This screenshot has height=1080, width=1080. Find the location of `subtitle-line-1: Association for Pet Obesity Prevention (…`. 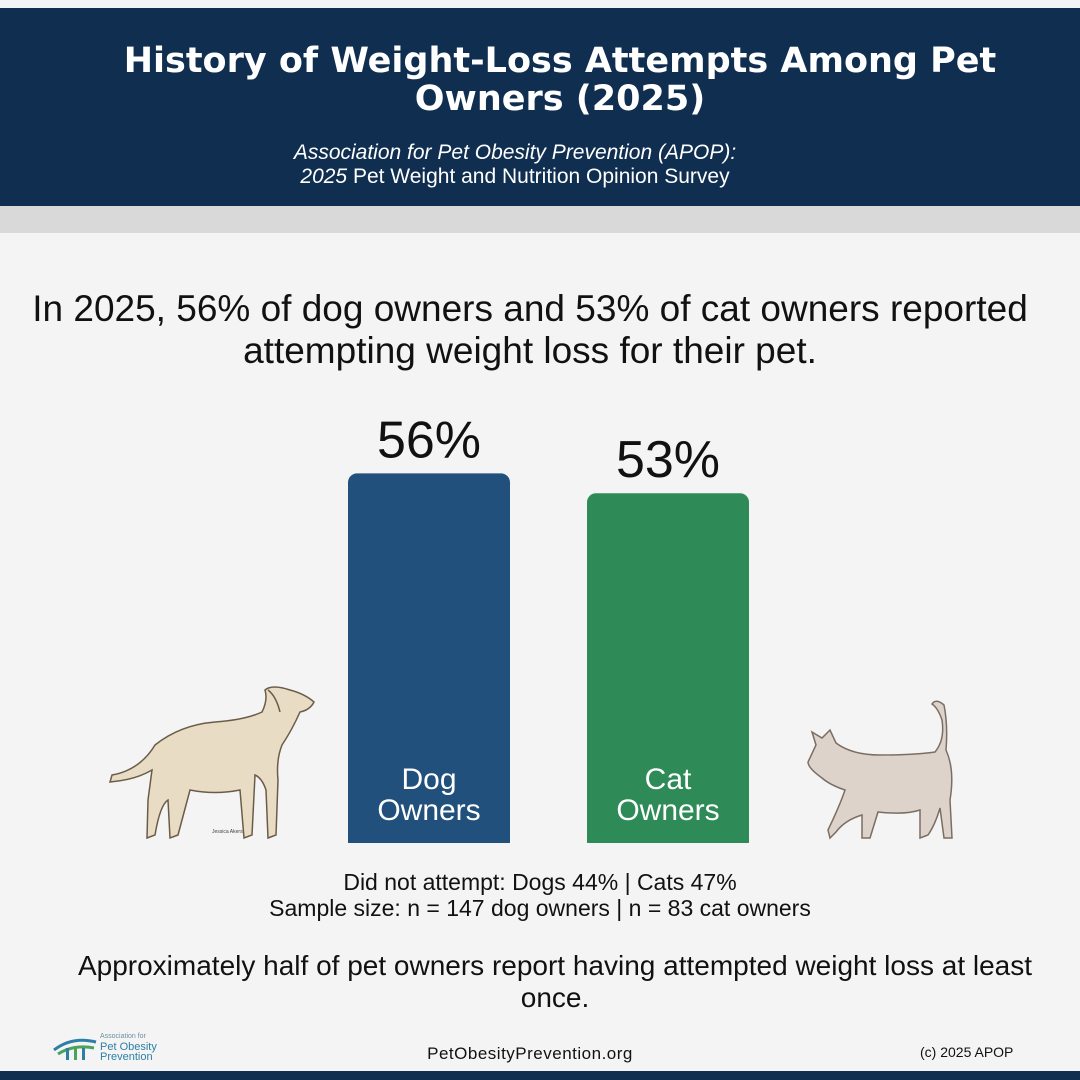

subtitle-line-1: Association for Pet Obesity Prevention (… is located at coordinates (515, 152).